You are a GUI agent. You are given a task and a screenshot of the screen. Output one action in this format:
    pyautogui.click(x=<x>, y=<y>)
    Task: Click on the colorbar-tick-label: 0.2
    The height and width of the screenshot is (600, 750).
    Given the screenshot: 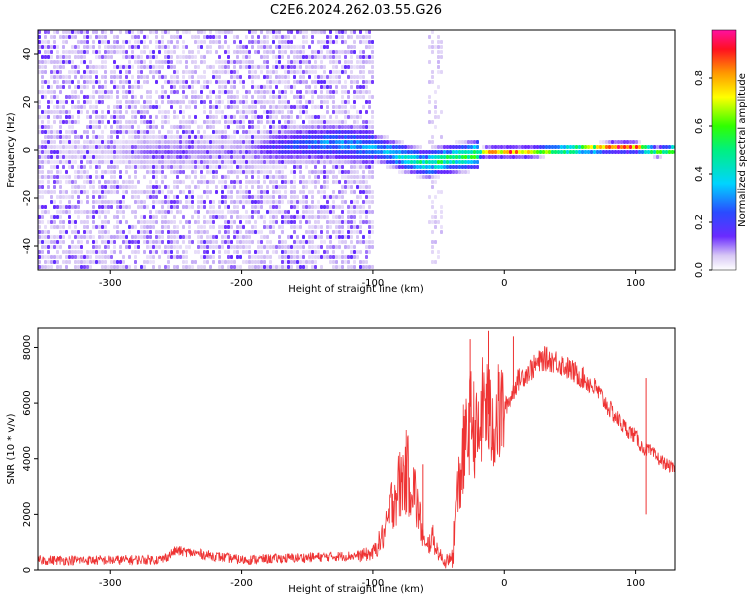 What is the action you would take?
    pyautogui.click(x=699, y=222)
    